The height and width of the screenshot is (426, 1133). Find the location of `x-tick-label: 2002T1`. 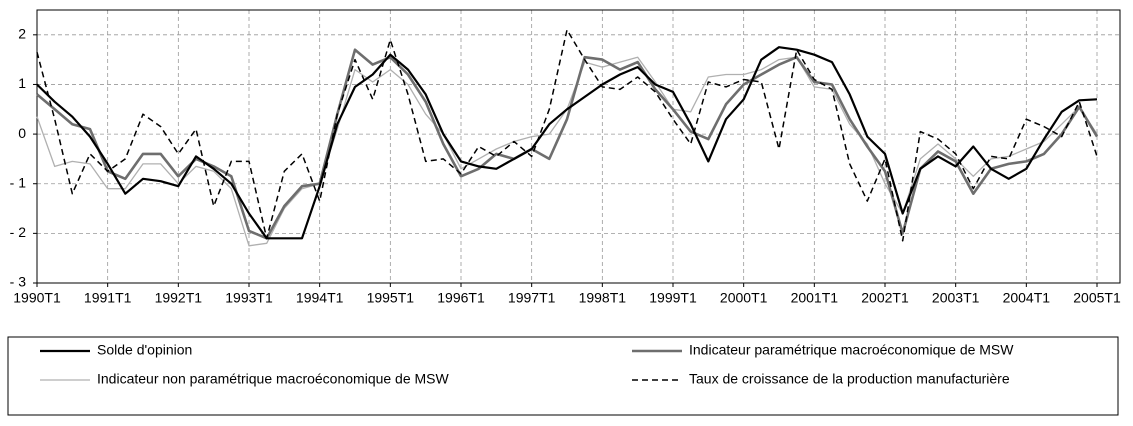

x-tick-label: 2002T1 is located at coordinates (885, 298).